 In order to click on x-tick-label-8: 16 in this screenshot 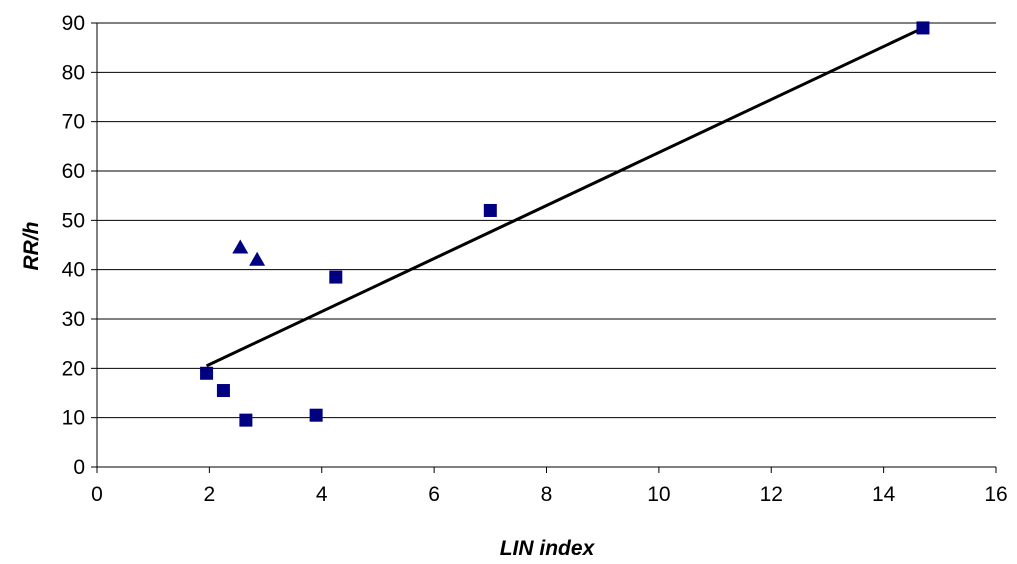, I will do `click(995, 494)`.